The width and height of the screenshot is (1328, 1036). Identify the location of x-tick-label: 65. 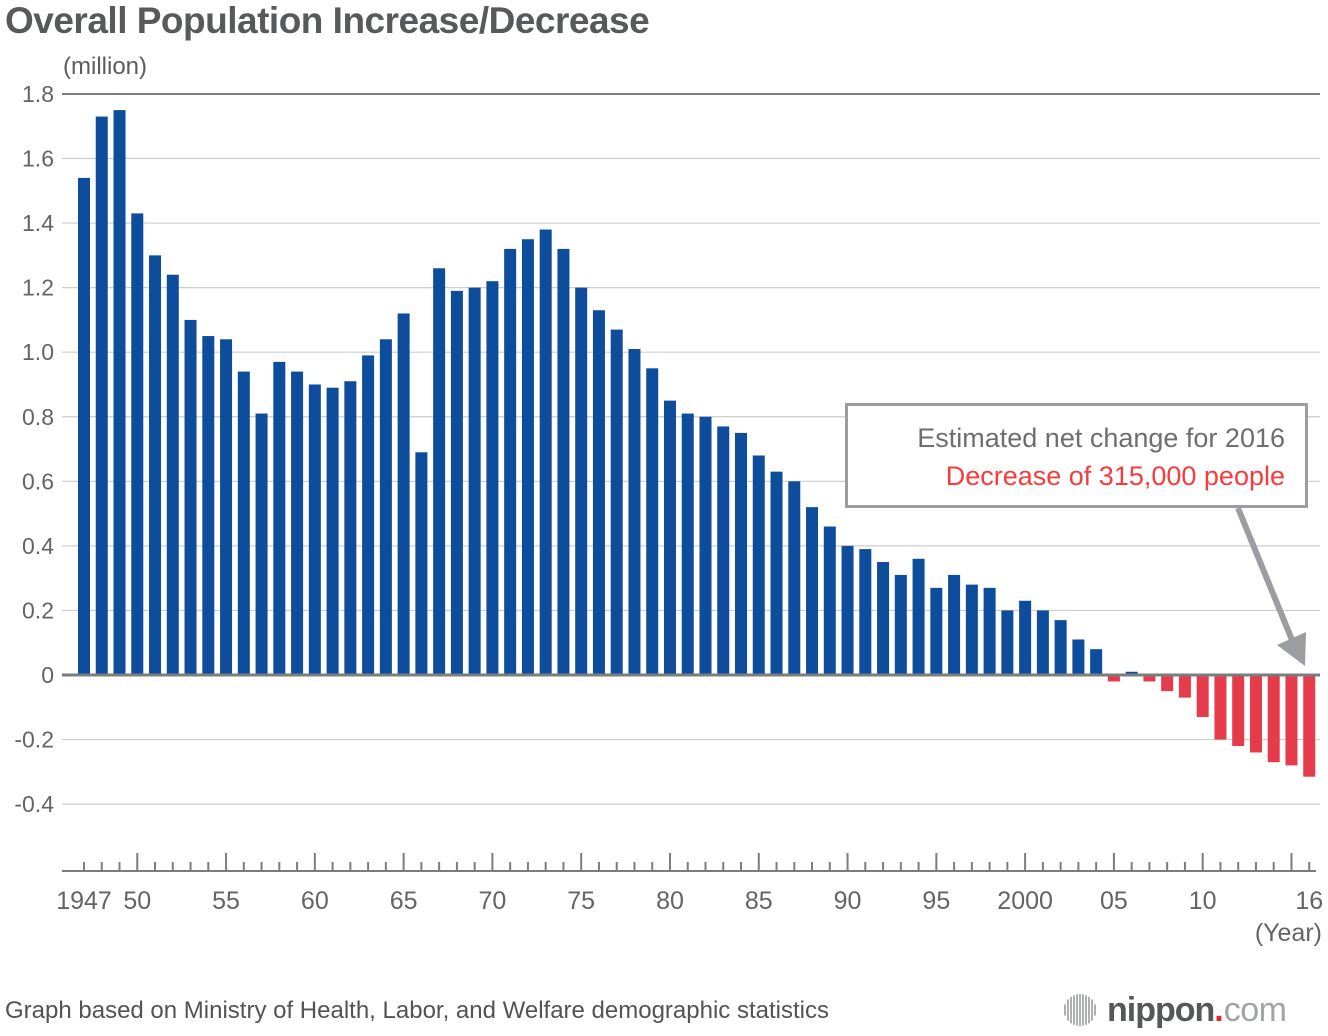
(404, 901).